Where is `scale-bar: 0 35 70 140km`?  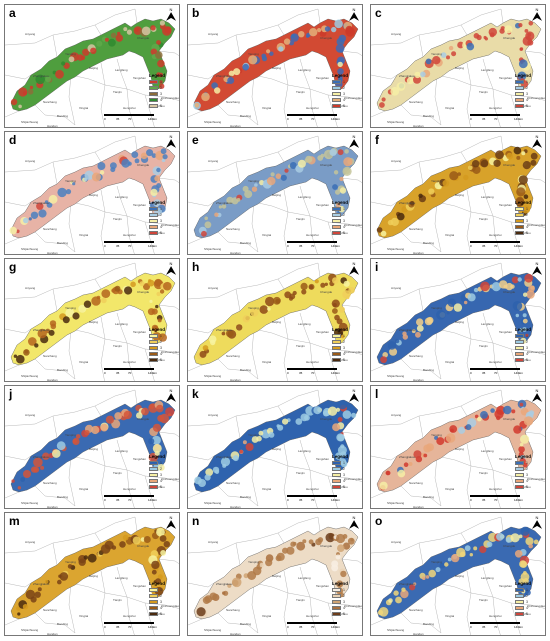 scale-bar: 0 35 70 140km is located at coordinates (130, 626).